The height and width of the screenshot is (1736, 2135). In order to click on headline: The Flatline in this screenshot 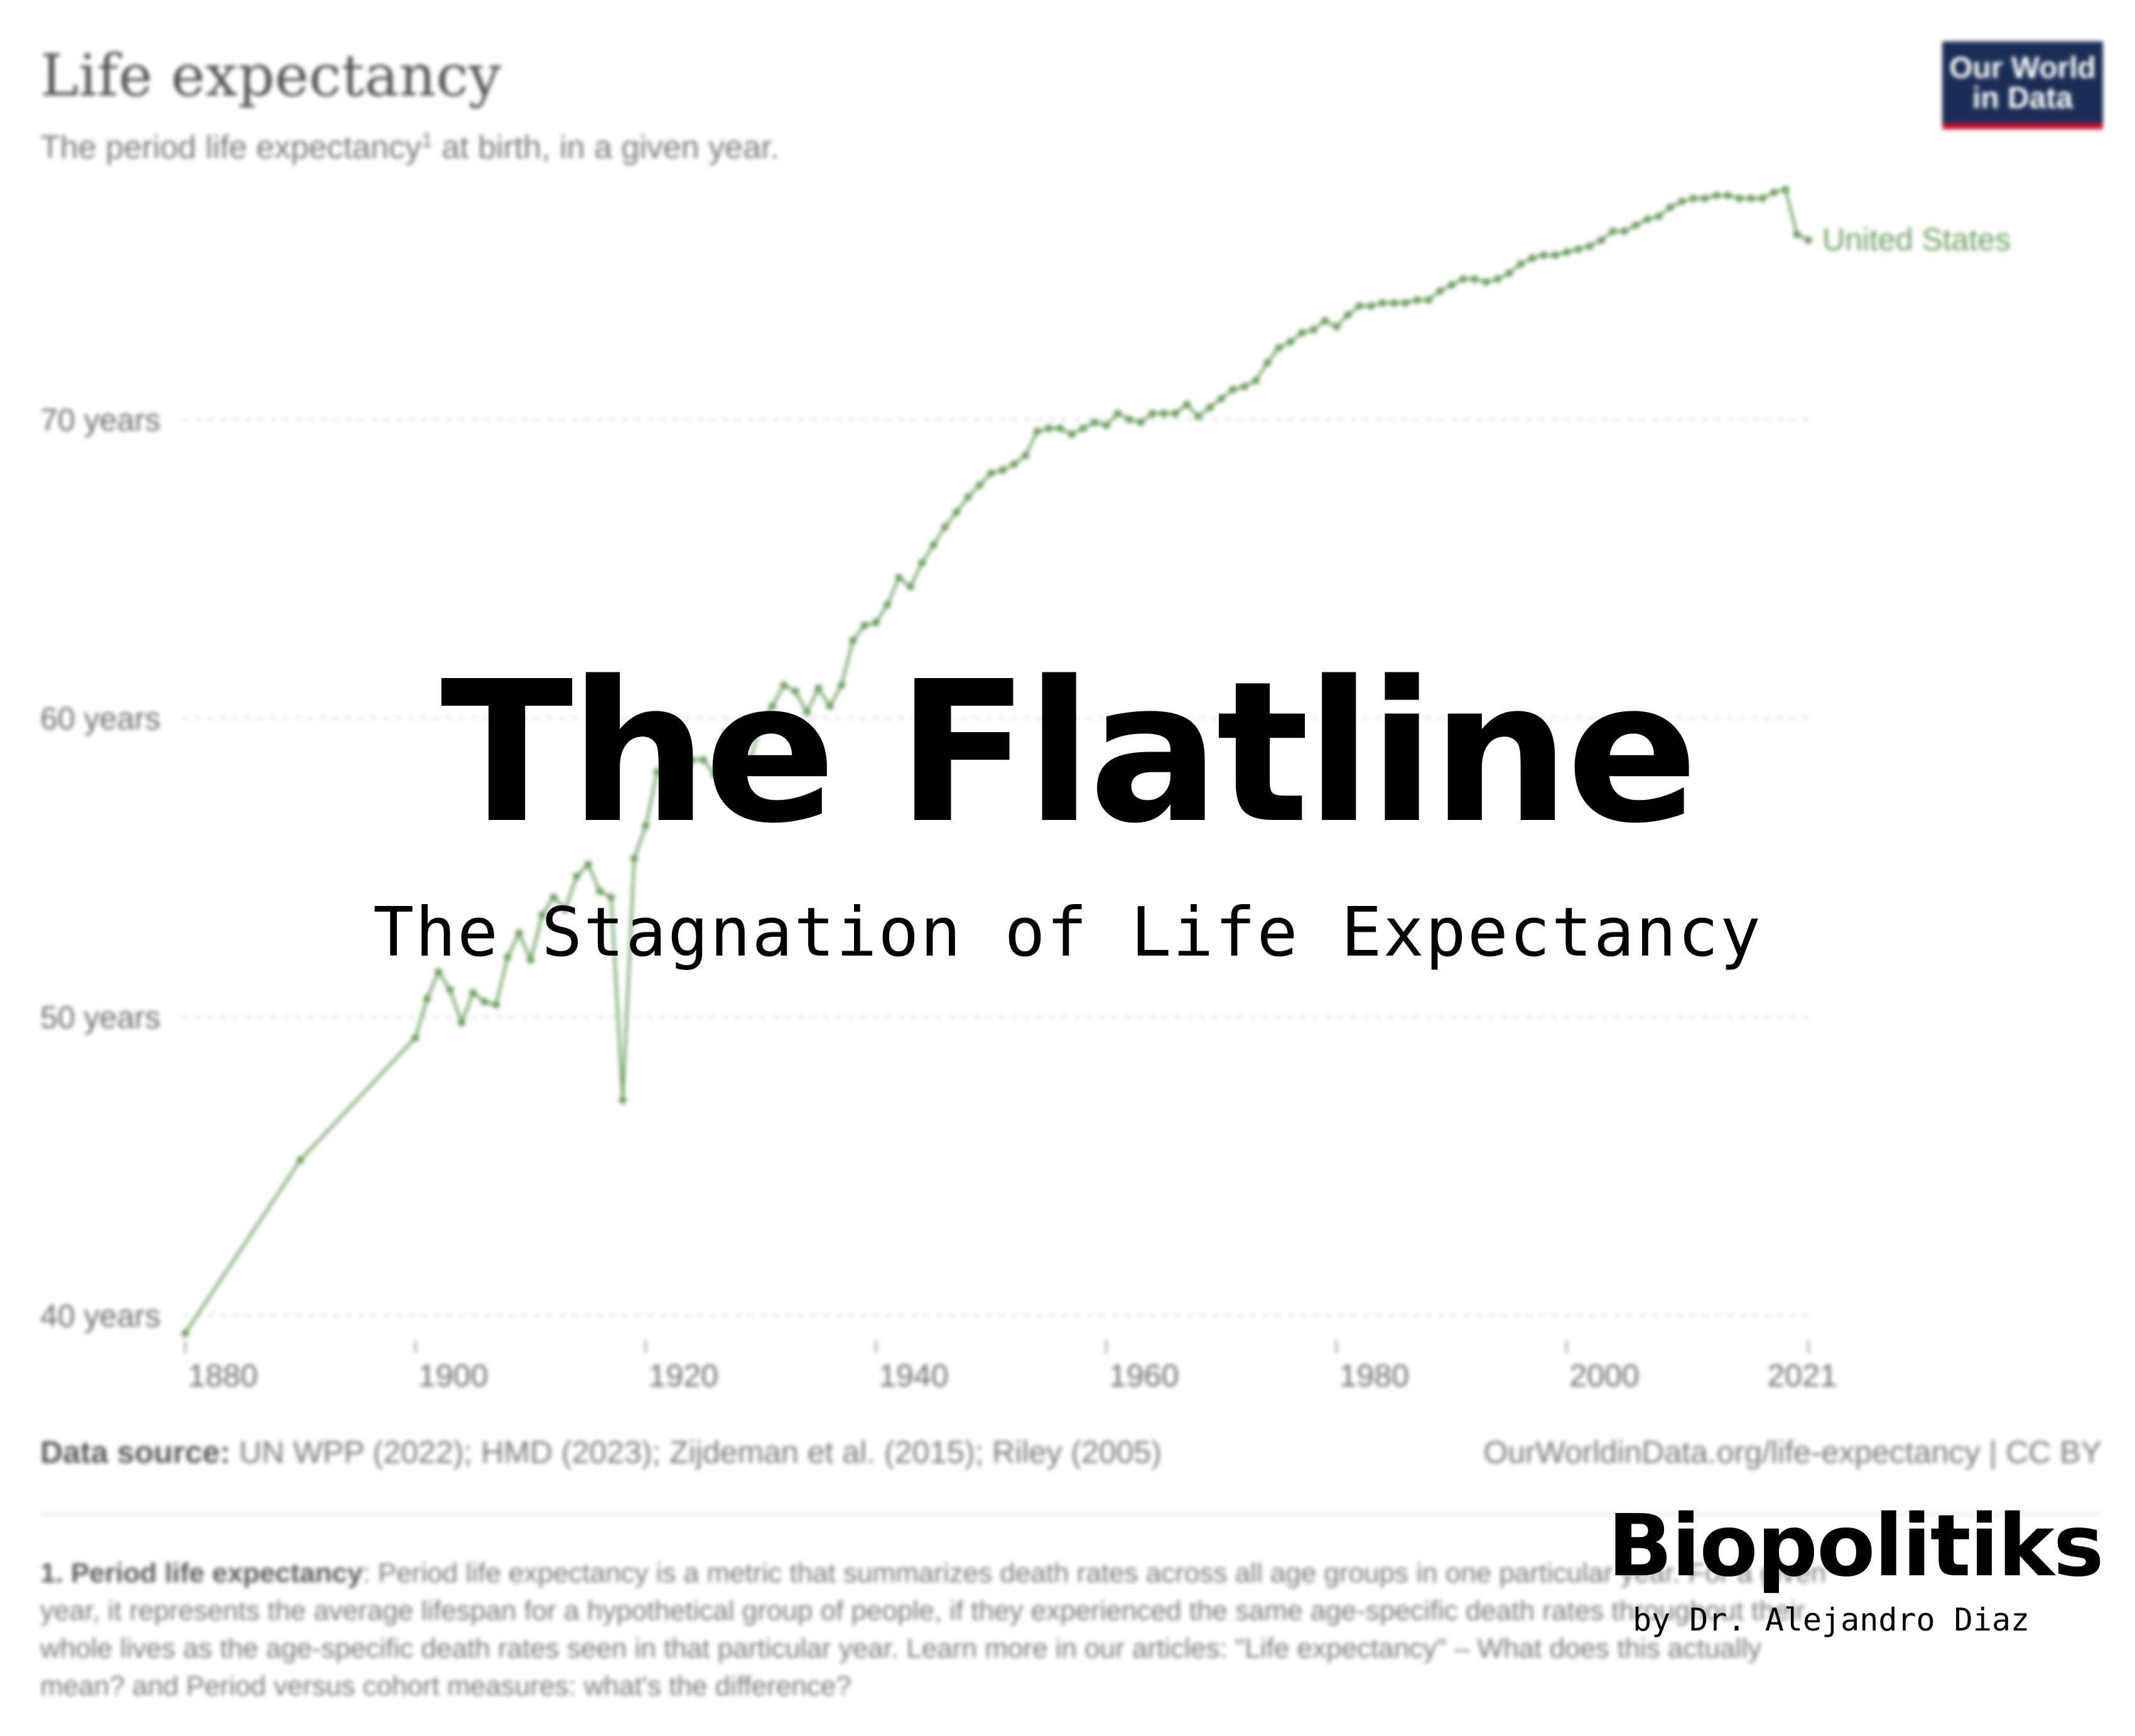, I will do `click(1069, 753)`.